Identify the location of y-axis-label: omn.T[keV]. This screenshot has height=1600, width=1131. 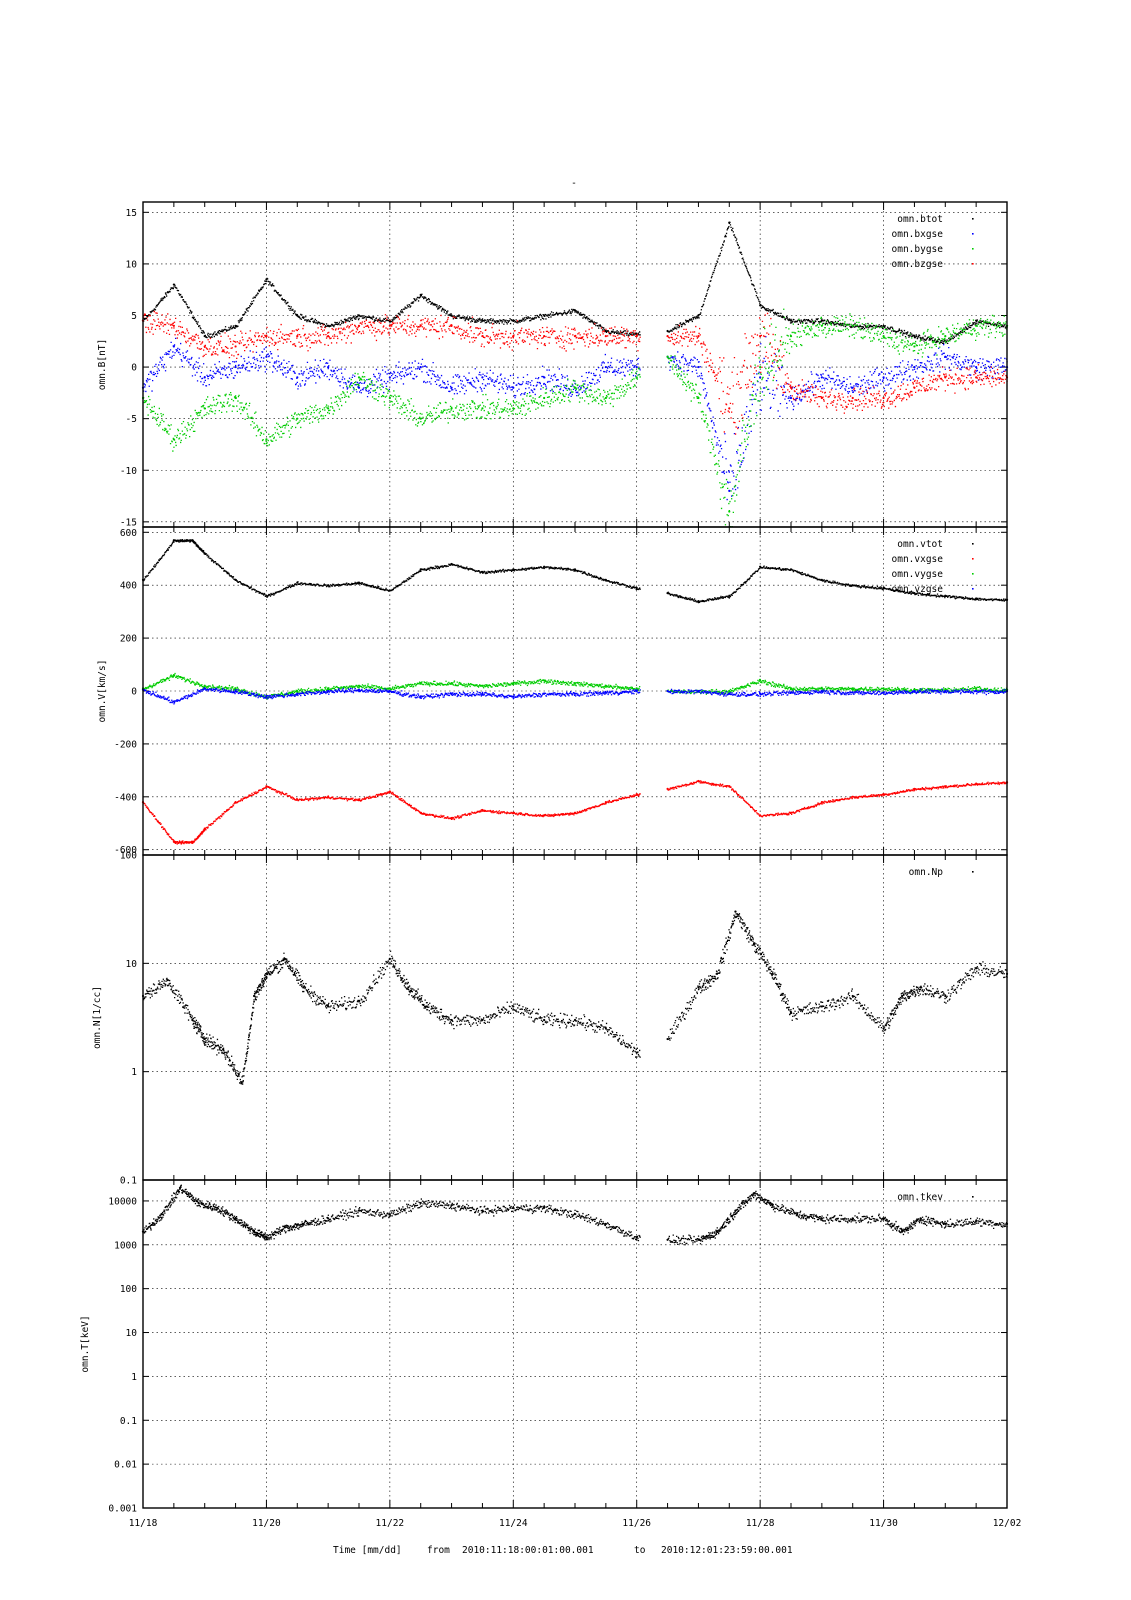
(85, 1343).